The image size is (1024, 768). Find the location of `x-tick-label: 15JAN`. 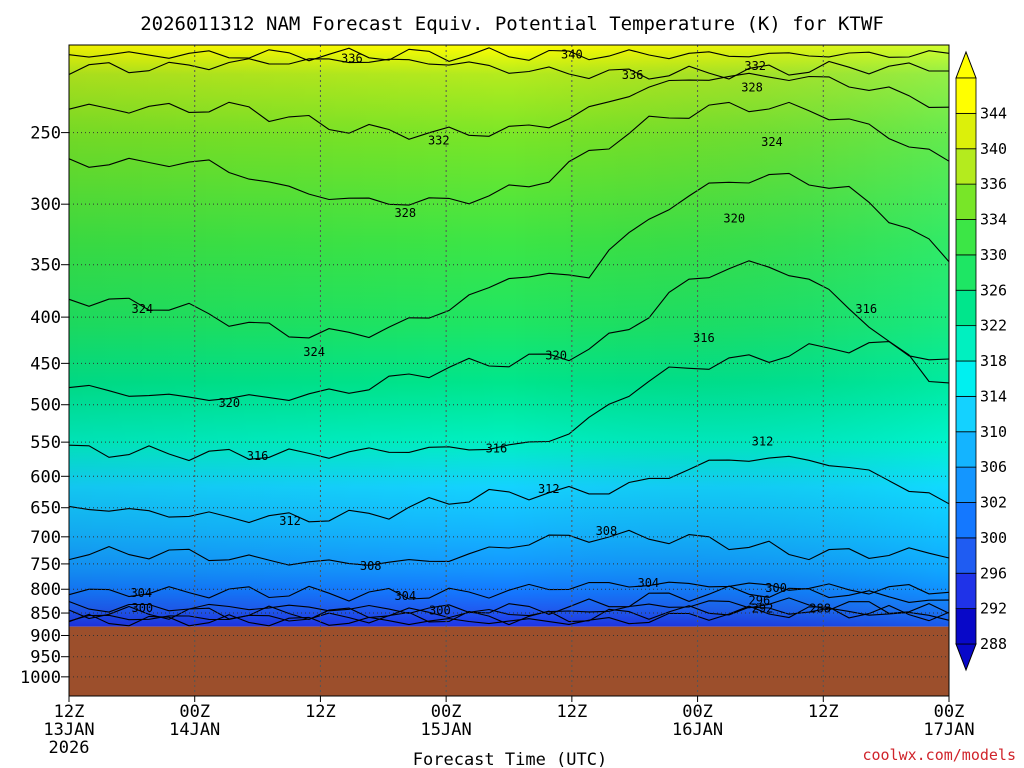

x-tick-label: 15JAN is located at coordinates (446, 730).